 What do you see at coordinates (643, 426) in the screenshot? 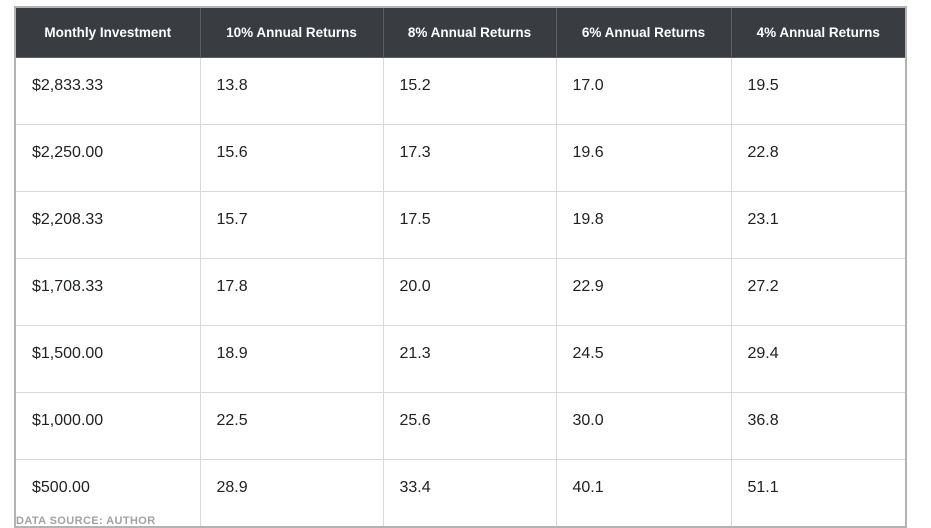
I see `cell-years-value: 30.0` at bounding box center [643, 426].